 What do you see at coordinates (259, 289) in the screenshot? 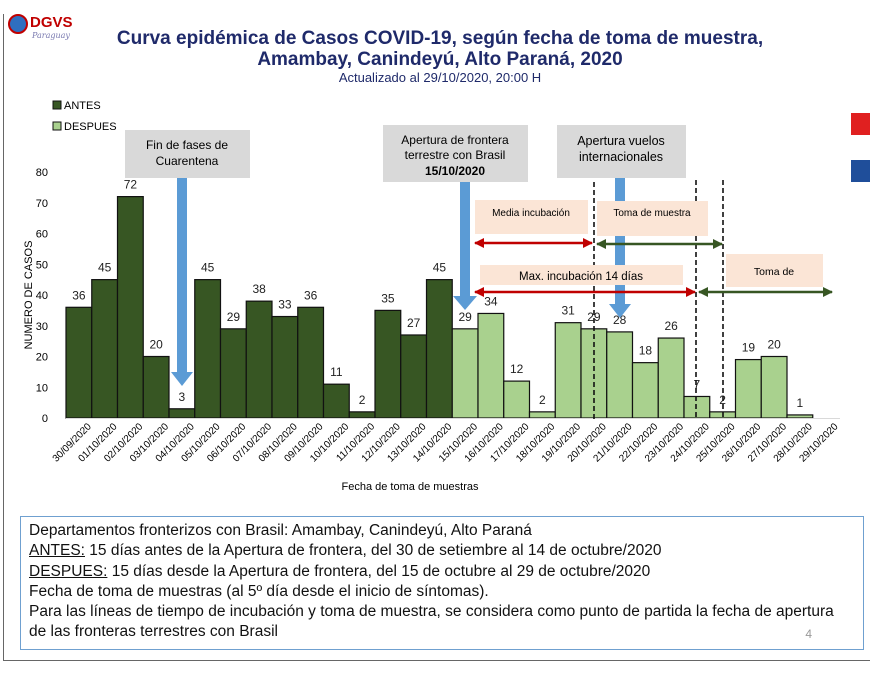
I see `data-label: 38` at bounding box center [259, 289].